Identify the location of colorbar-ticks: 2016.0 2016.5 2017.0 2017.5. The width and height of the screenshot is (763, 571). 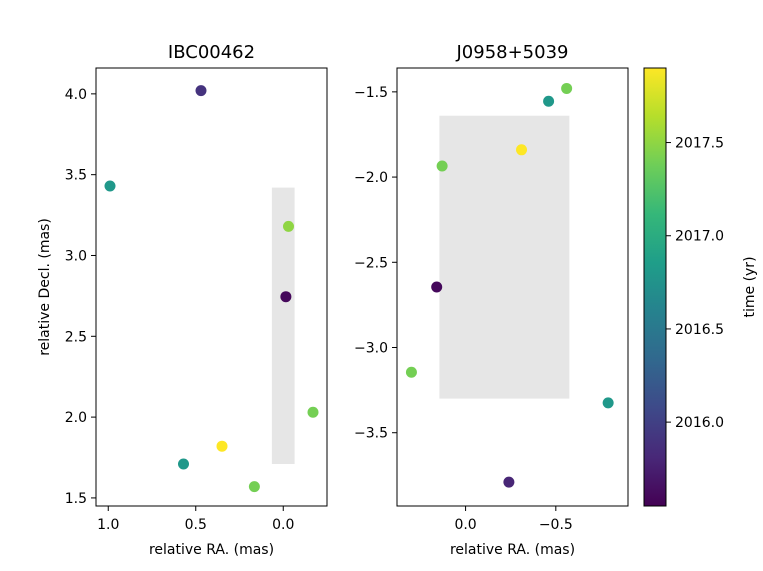
(695, 283).